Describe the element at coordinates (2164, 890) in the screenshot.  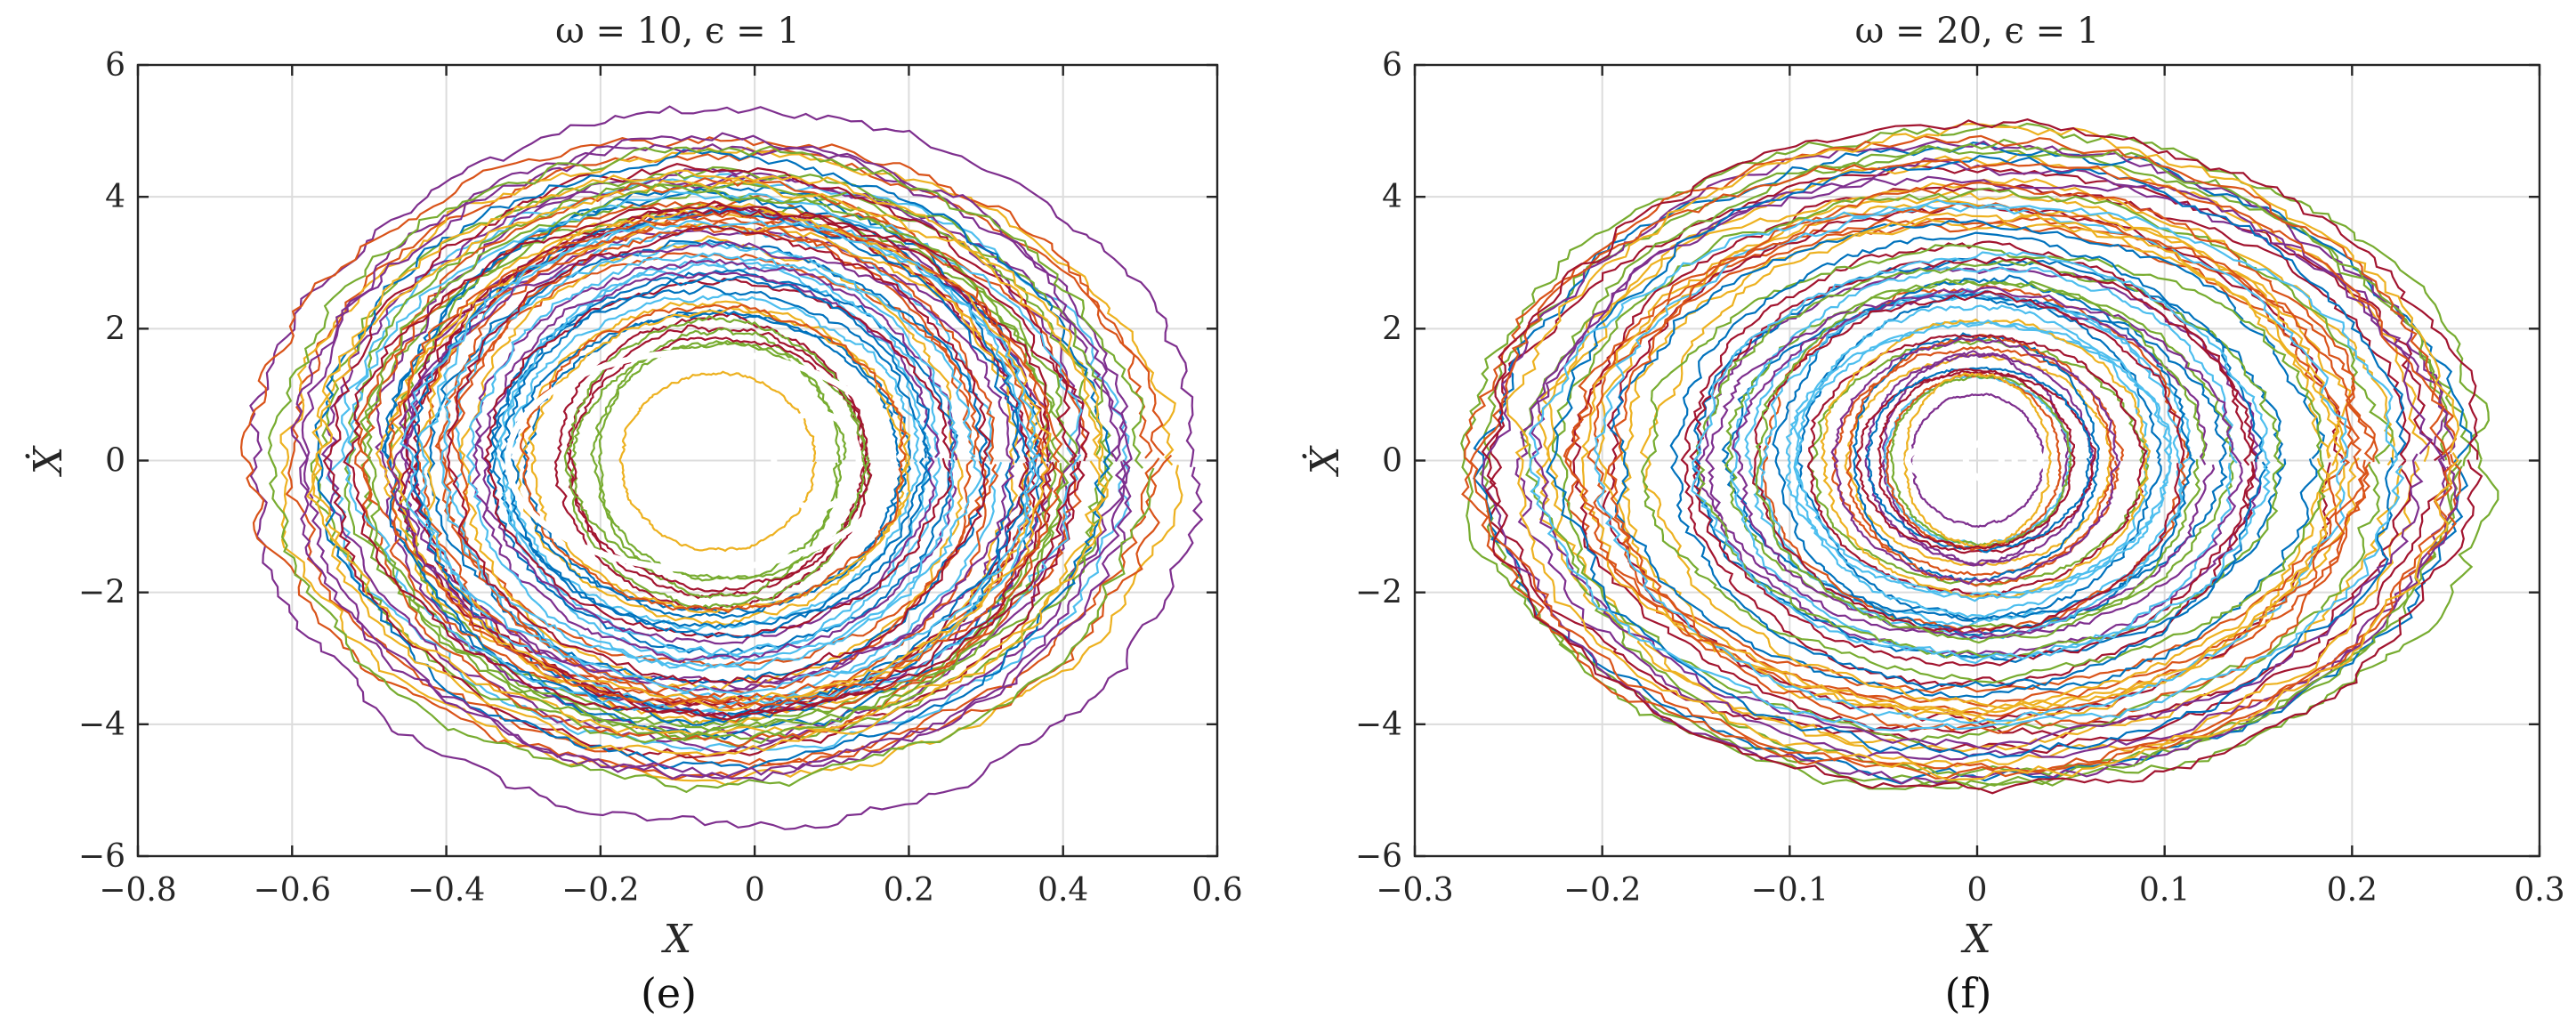
I see `x-tick-label-4: 0.1` at that location.